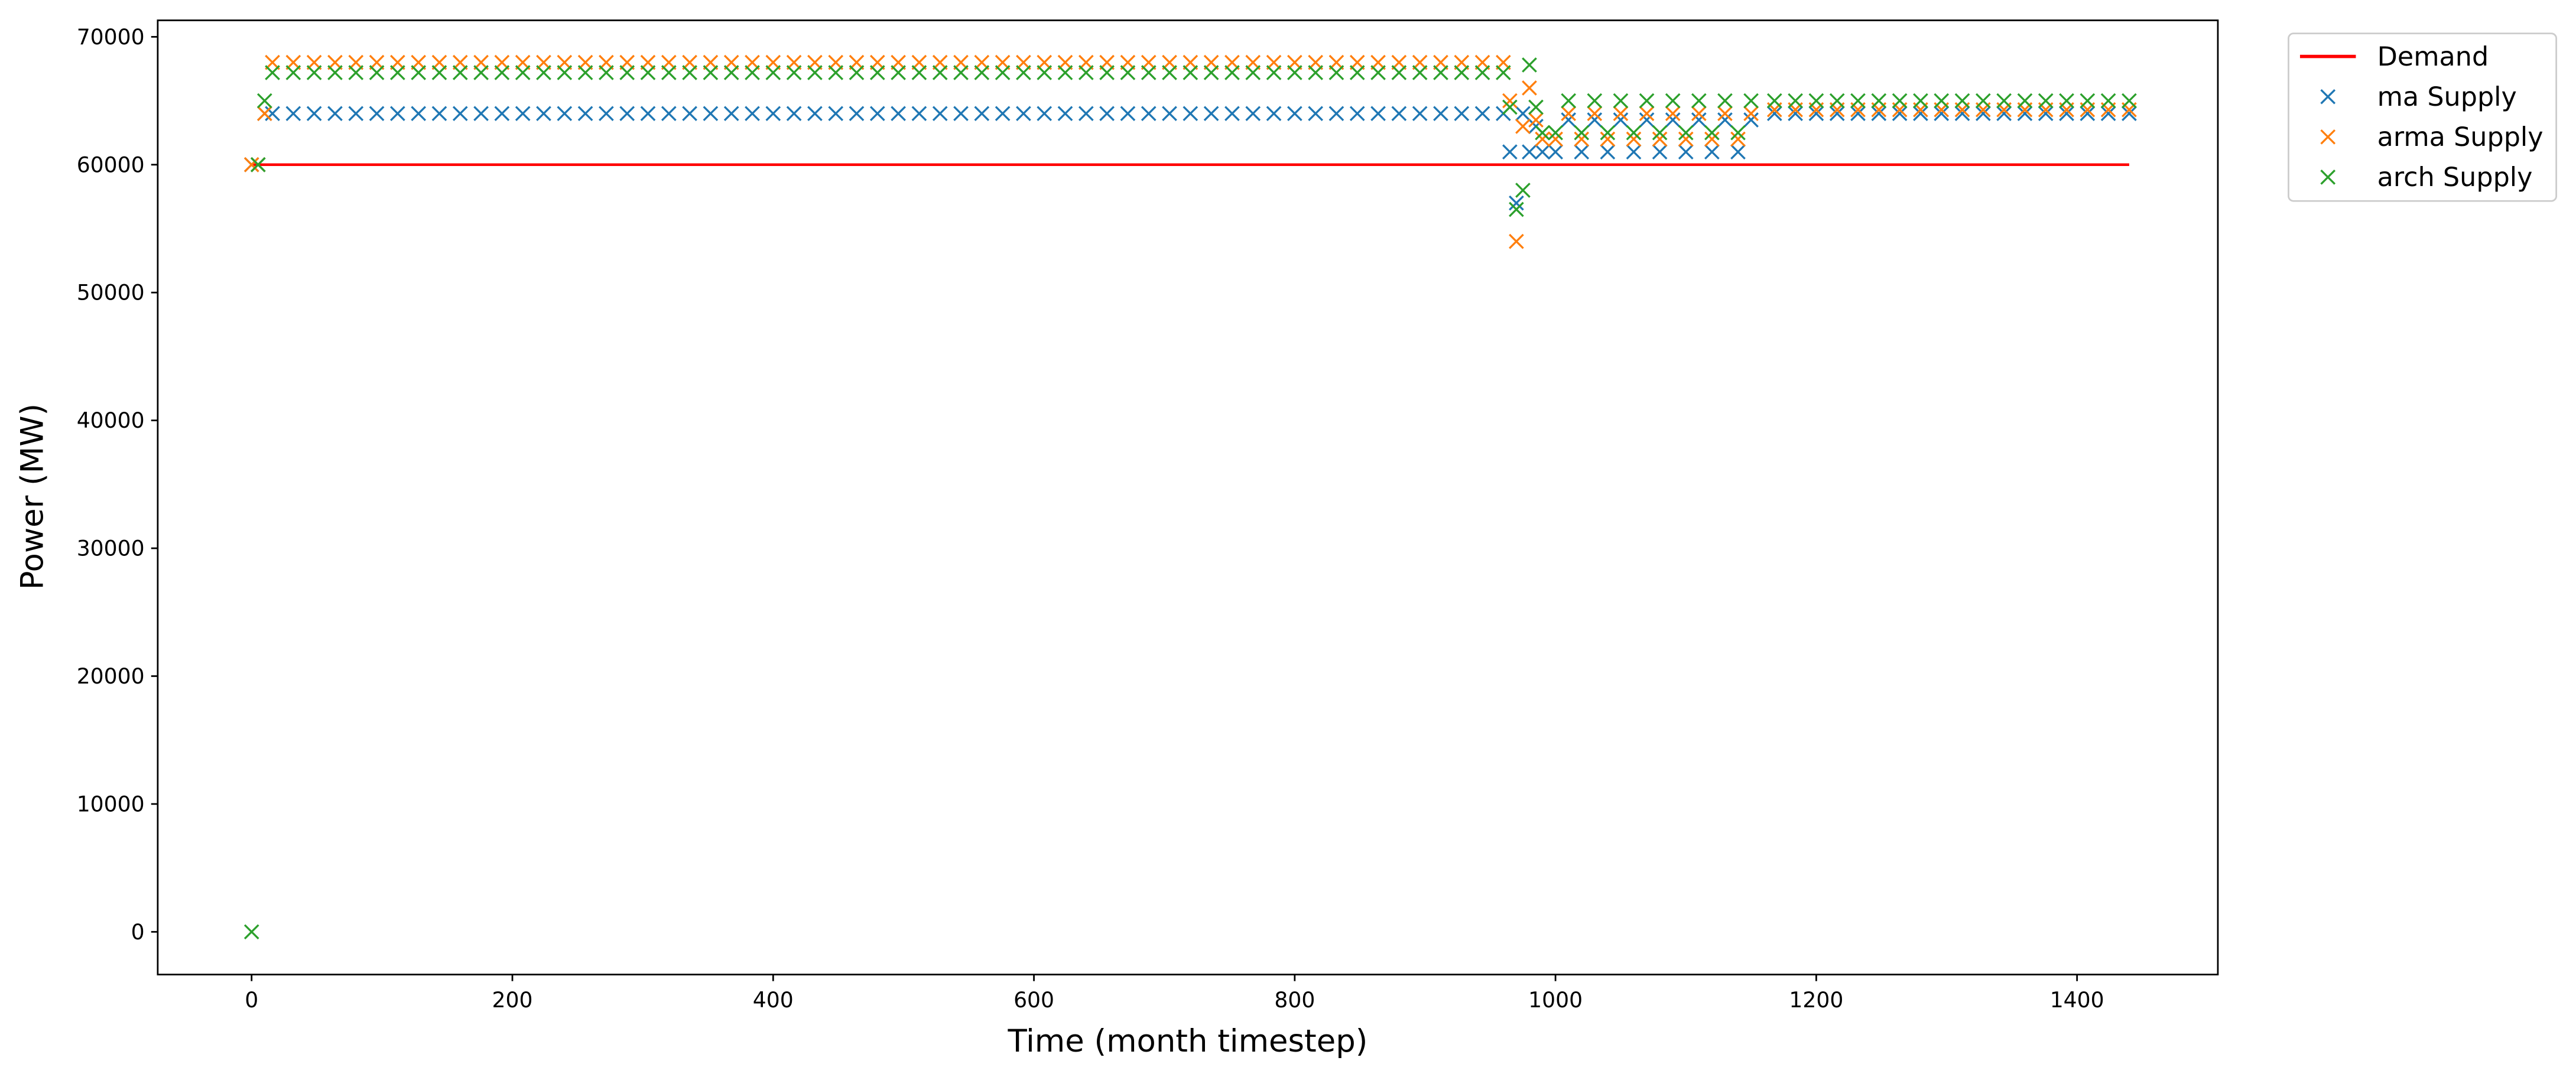 The height and width of the screenshot is (1077, 2576). Describe the element at coordinates (251, 1000) in the screenshot. I see `x-tick-label: 0` at that location.